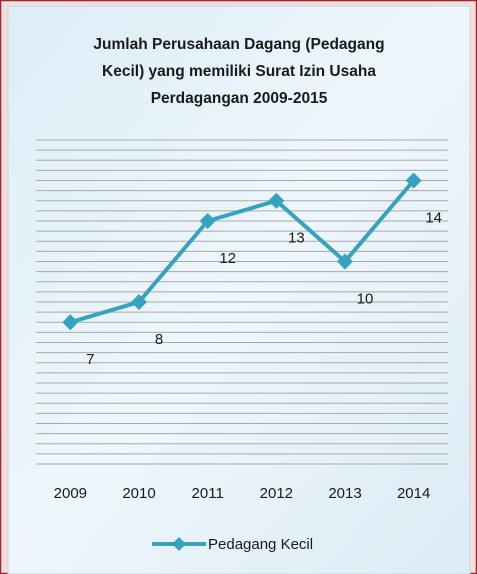 This screenshot has height=574, width=477. What do you see at coordinates (260, 544) in the screenshot?
I see `legend-label: Pedagang Kecil` at bounding box center [260, 544].